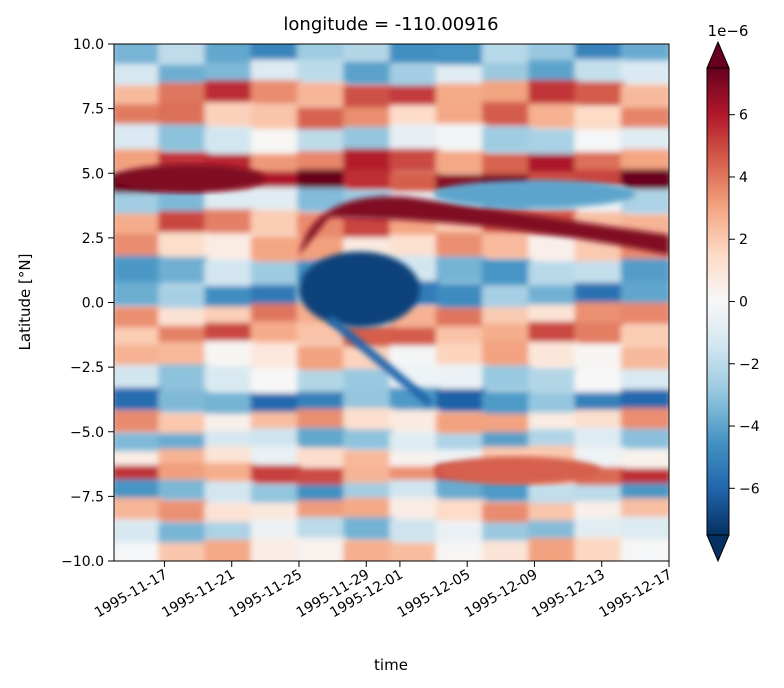 The image size is (784, 688). Describe the element at coordinates (390, 24) in the screenshot. I see `chart-title: longitude = -110.00916` at that location.